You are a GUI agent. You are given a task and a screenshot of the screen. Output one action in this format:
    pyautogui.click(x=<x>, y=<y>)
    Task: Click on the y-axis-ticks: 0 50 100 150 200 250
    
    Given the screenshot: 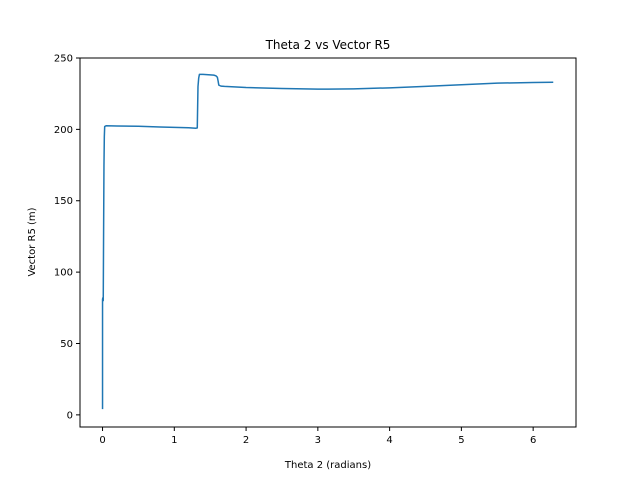 What is the action you would take?
    pyautogui.click(x=67, y=237)
    